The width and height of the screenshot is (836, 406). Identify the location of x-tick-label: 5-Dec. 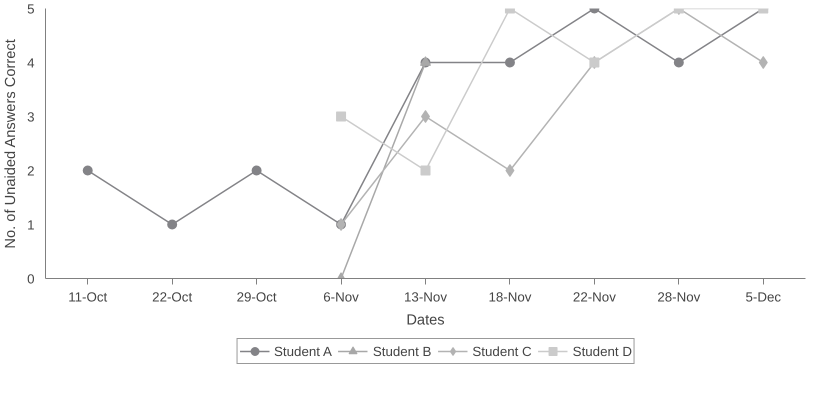
(764, 297).